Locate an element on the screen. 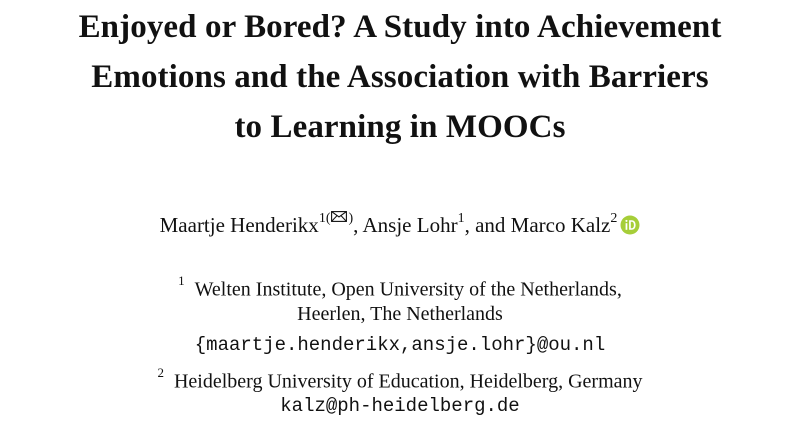 The image size is (800, 422). author-affiliation-mark: 1 is located at coordinates (461, 218).